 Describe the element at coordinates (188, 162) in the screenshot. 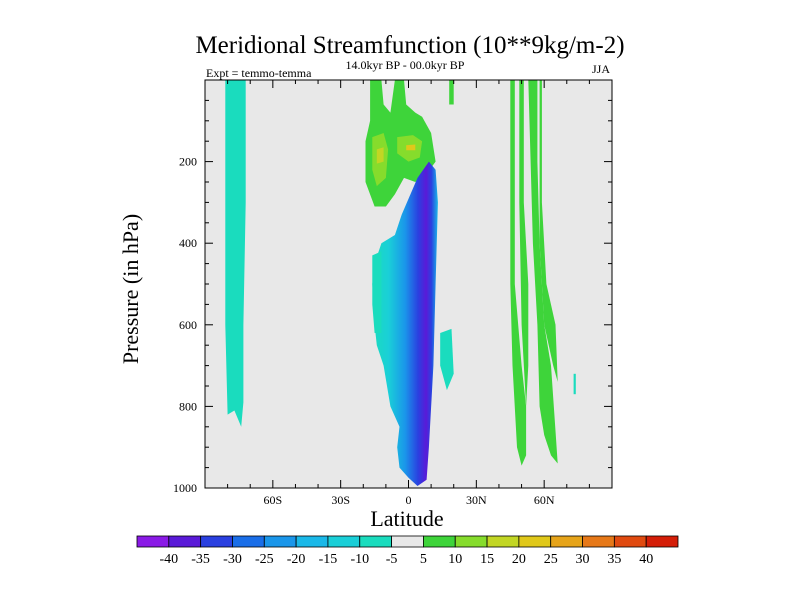

I see `y-tick-label: 200` at that location.